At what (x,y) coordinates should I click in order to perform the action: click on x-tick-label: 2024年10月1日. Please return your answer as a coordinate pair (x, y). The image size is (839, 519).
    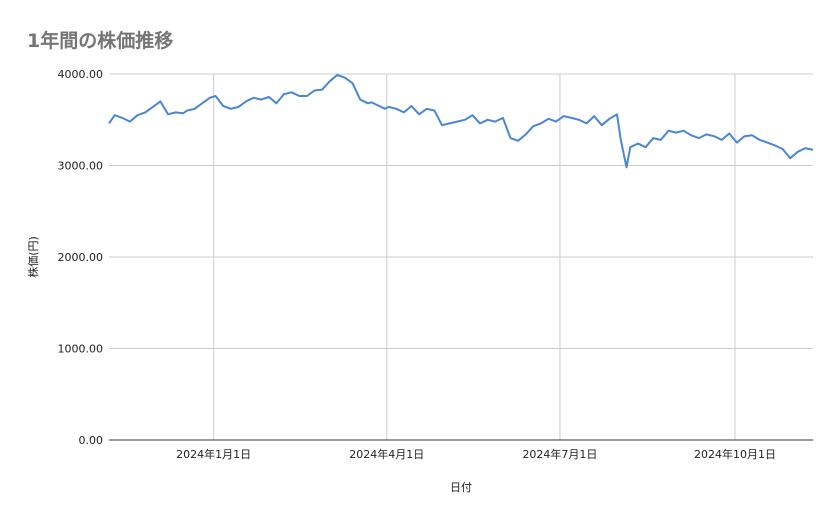
    Looking at the image, I should click on (735, 454).